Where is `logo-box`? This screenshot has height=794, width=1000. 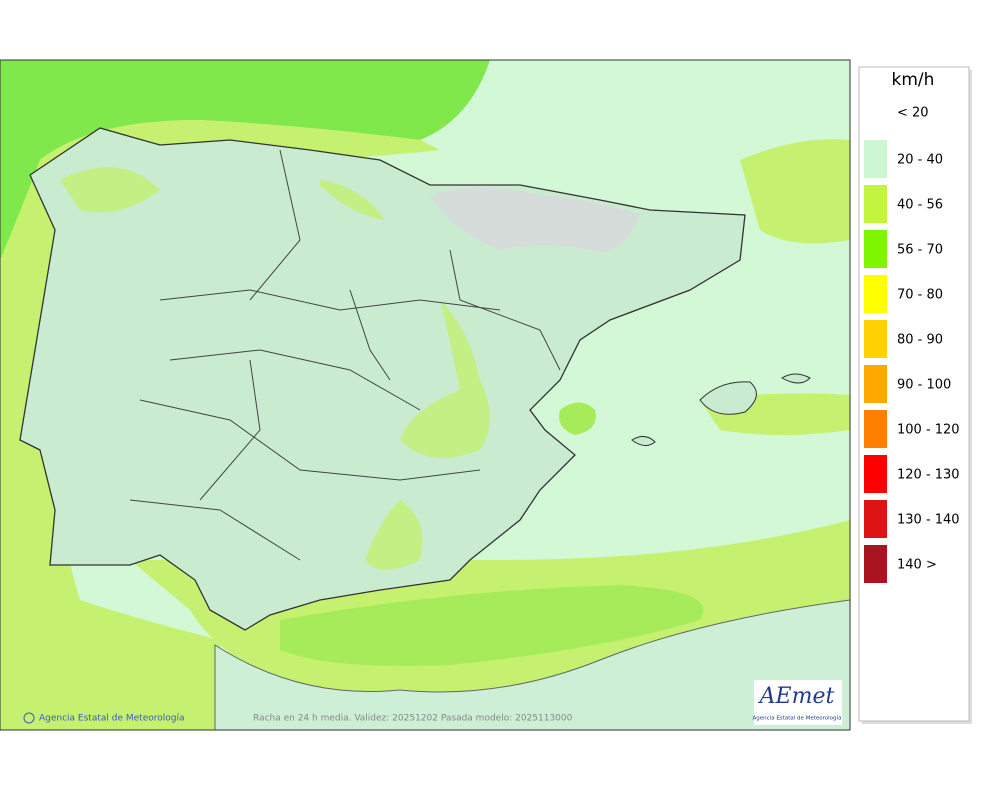
logo-box is located at coordinates (798, 702).